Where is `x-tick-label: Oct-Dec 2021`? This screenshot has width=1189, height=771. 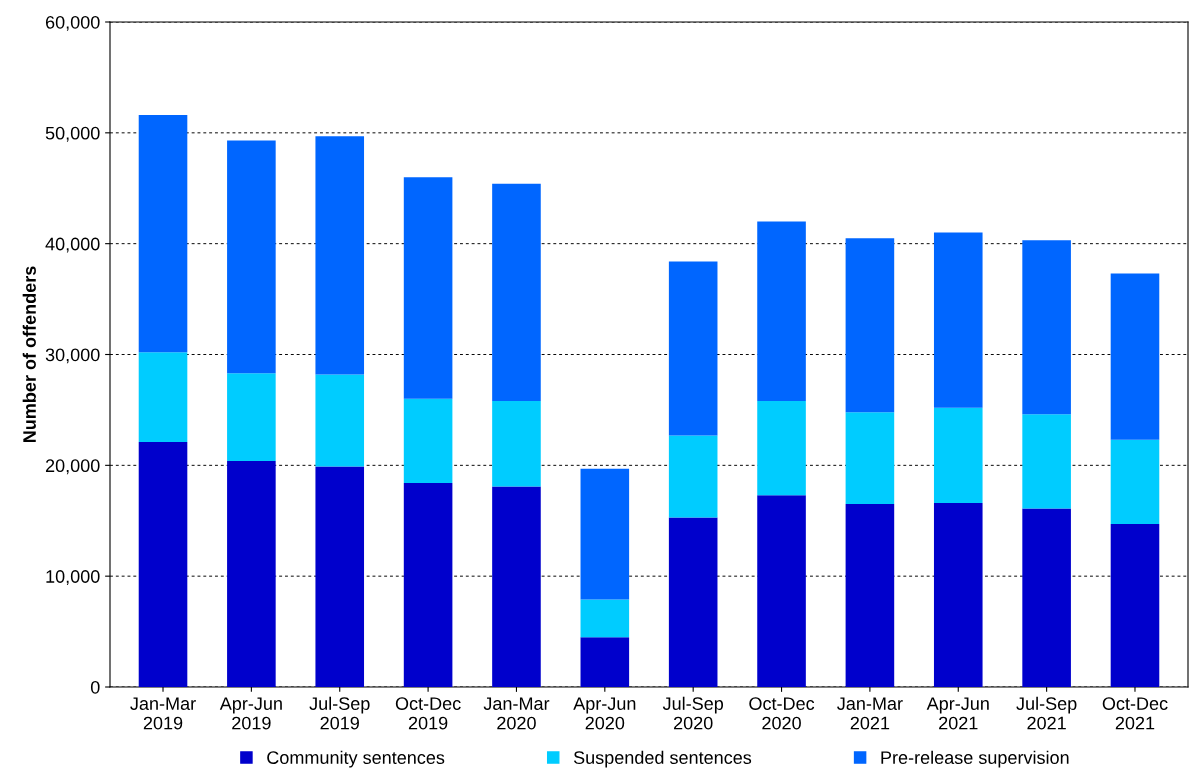
x-tick-label: Oct-Dec 2021 is located at coordinates (1135, 713).